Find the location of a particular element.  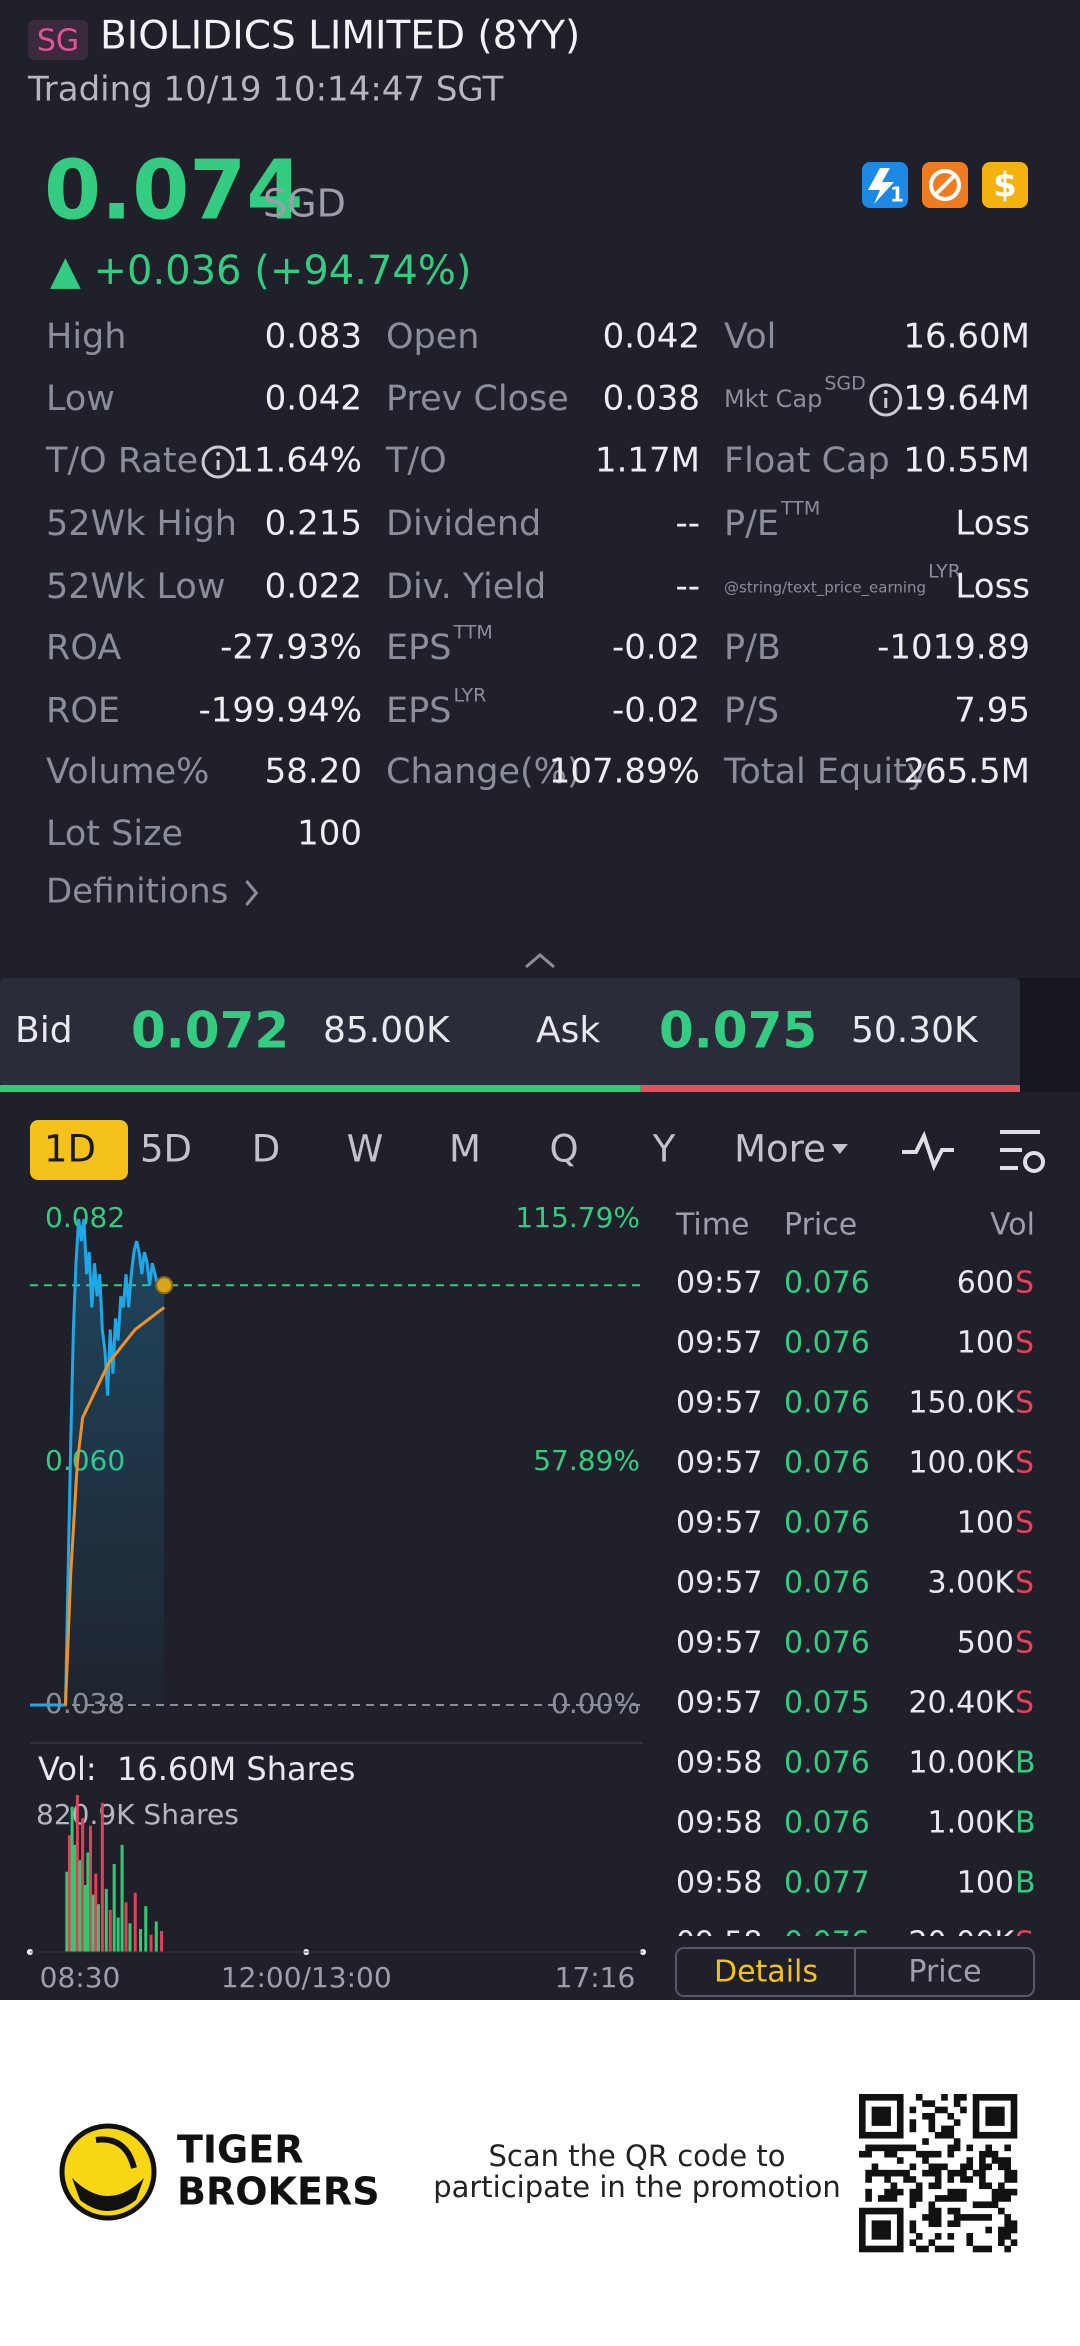

settings-gear is located at coordinates (1034, 1162).